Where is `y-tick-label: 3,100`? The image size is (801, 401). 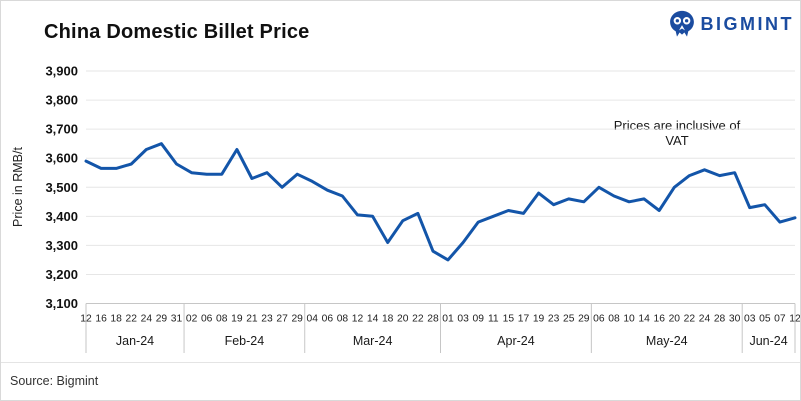 y-tick-label: 3,100 is located at coordinates (61, 303).